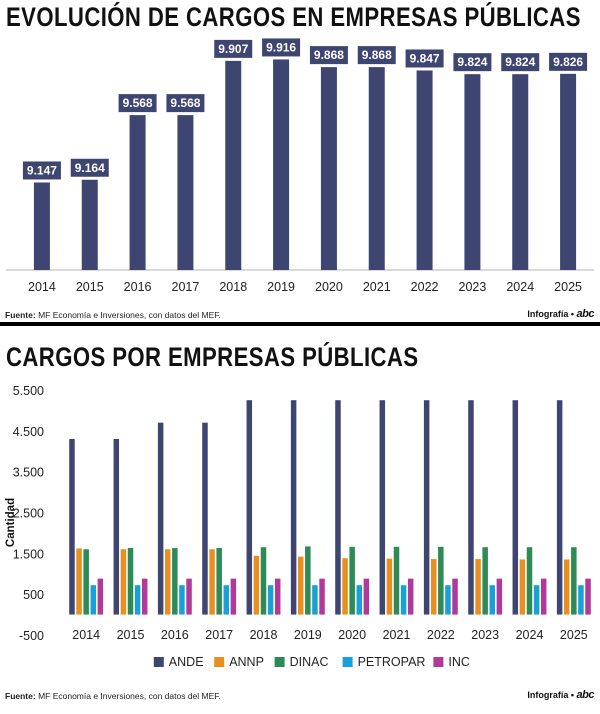 The width and height of the screenshot is (600, 714). I want to click on data-label: 9.824, so click(520, 62).